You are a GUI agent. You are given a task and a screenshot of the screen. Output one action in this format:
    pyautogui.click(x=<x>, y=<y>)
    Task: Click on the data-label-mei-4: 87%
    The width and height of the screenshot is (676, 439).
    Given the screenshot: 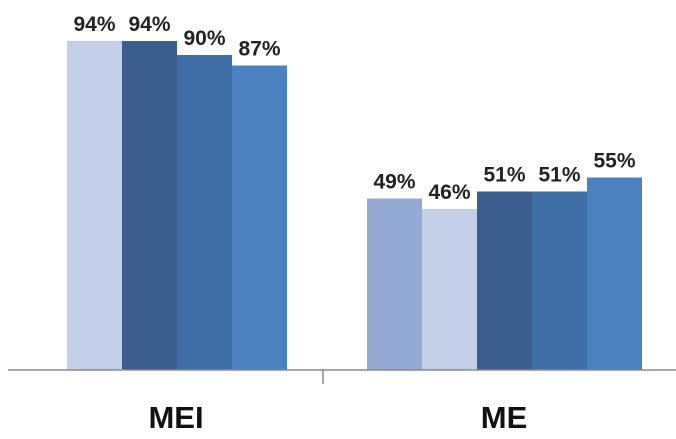 What is the action you would take?
    pyautogui.click(x=259, y=49)
    